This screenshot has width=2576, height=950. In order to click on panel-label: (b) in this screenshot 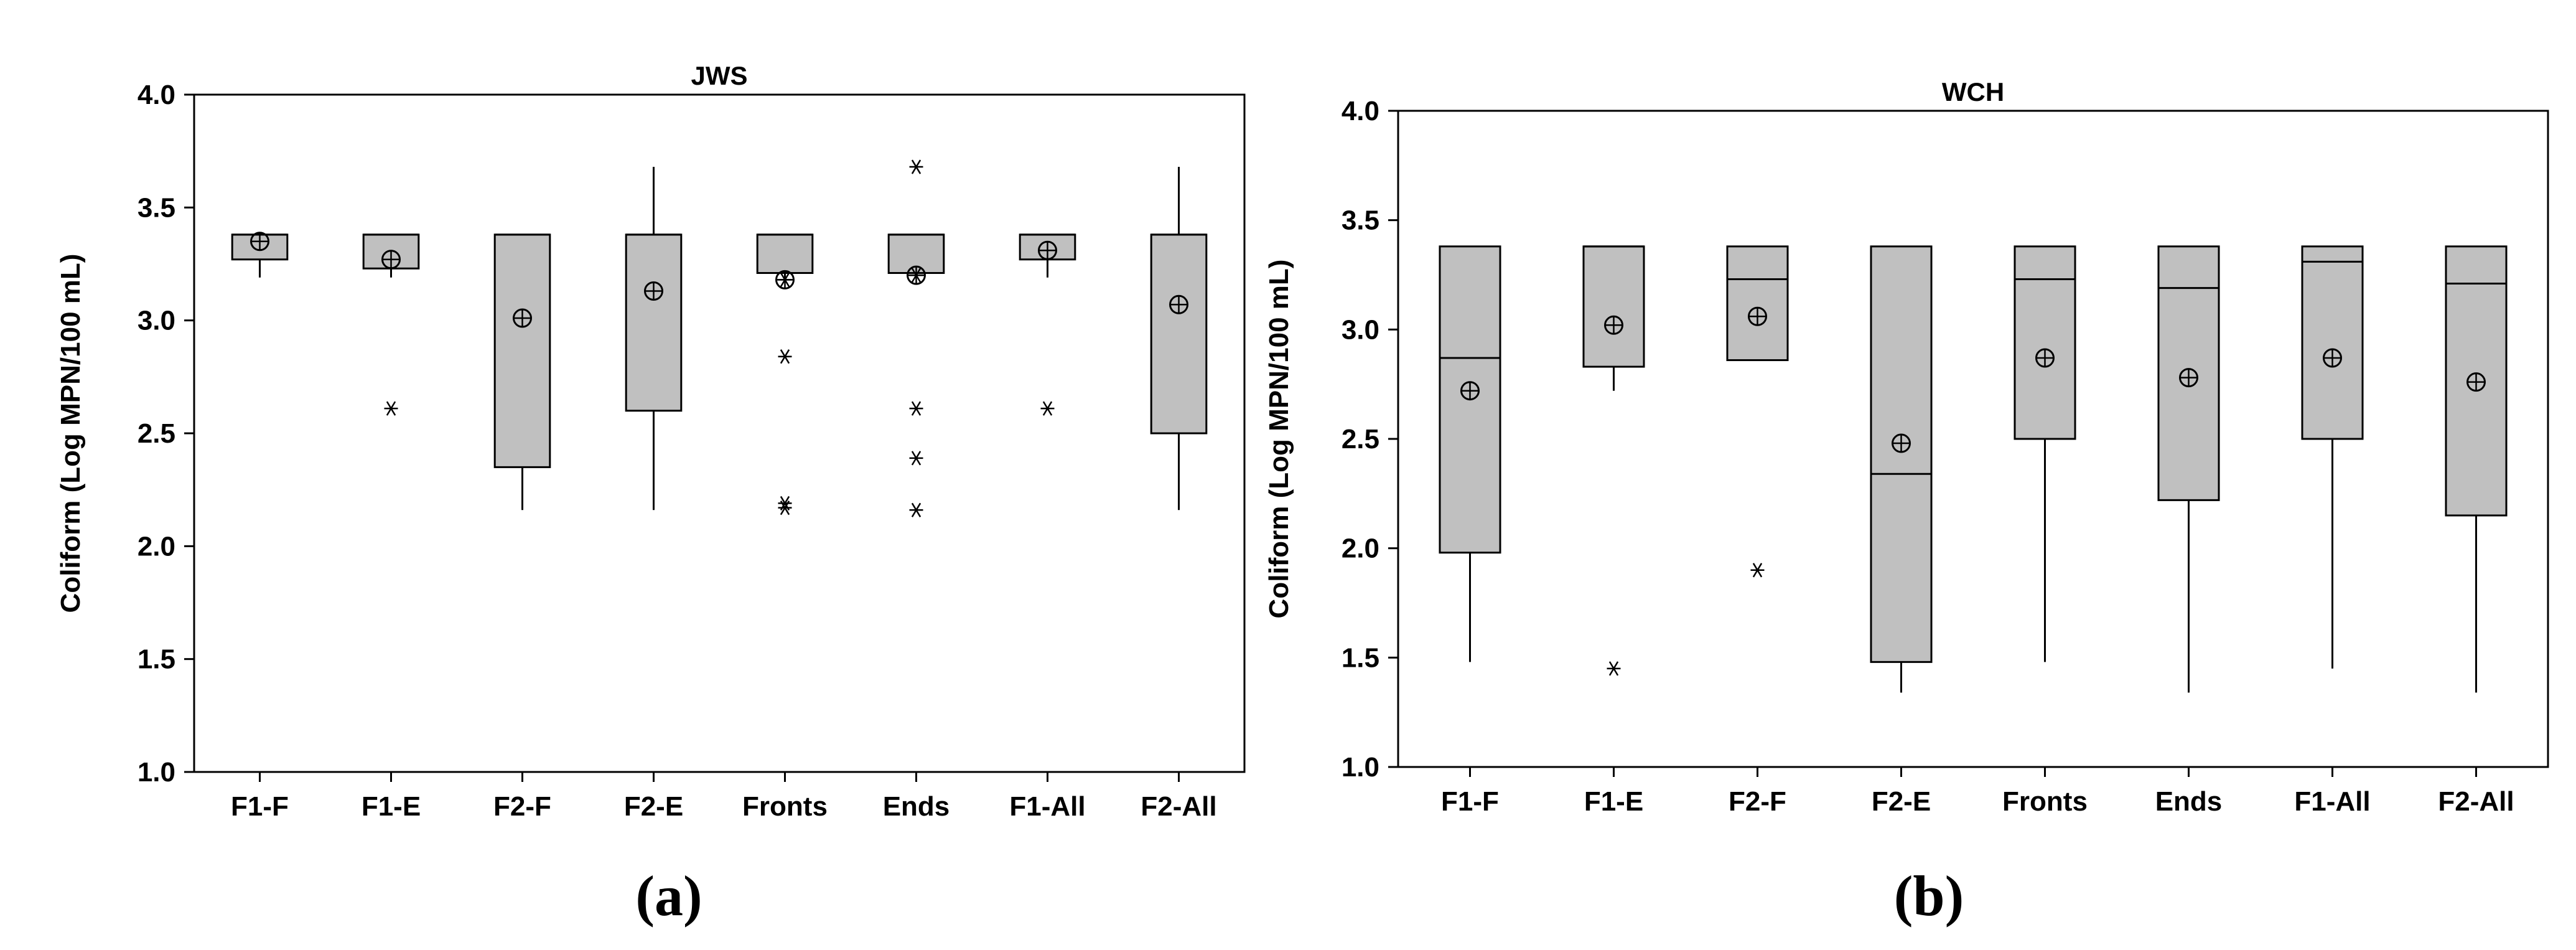, I will do `click(1929, 896)`.